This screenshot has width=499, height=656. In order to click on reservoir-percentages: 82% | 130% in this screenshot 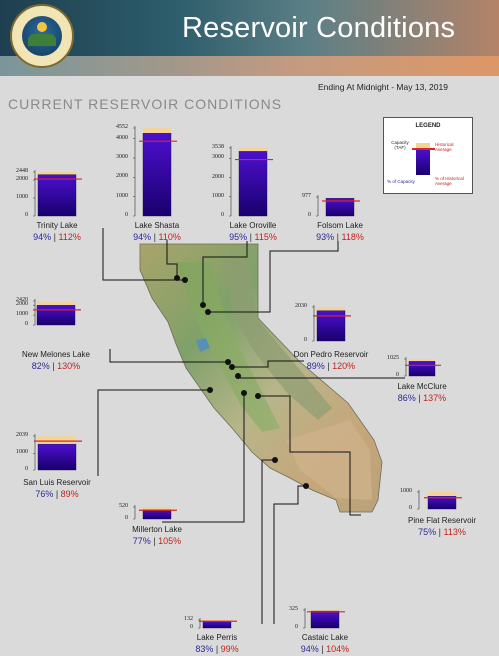, I will do `click(56, 366)`.